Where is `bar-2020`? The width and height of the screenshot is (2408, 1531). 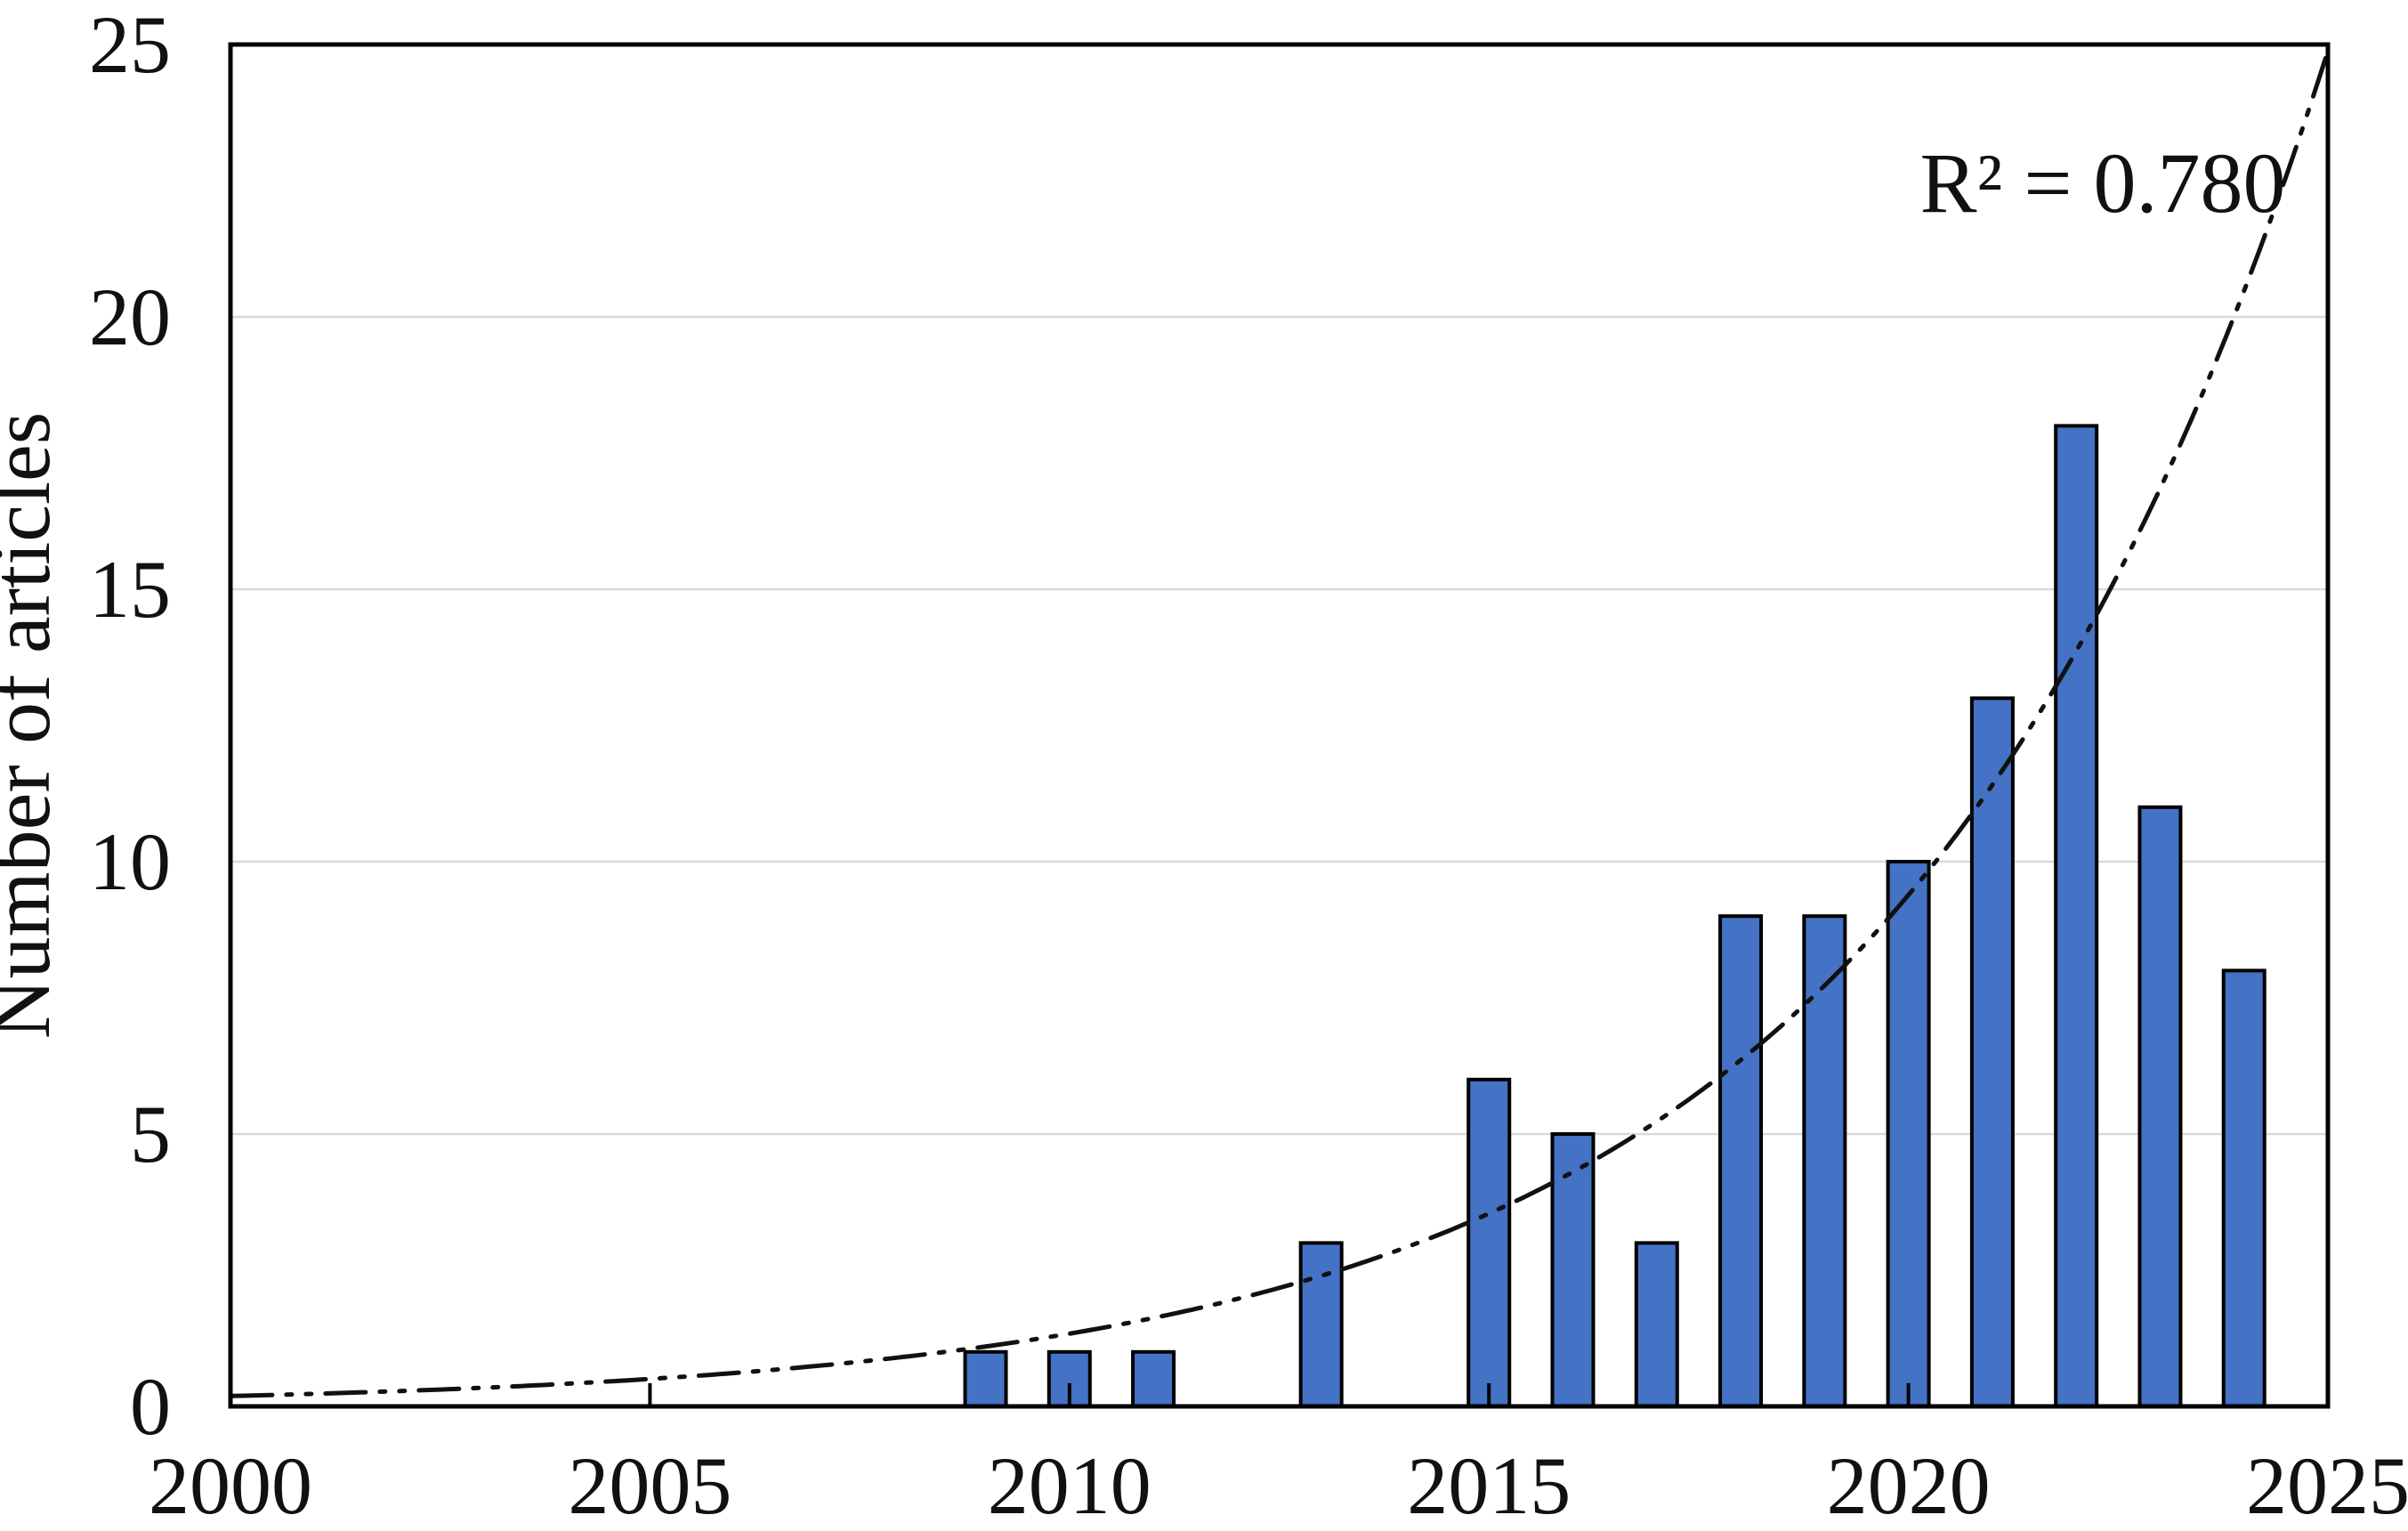 bar-2020 is located at coordinates (1908, 1134).